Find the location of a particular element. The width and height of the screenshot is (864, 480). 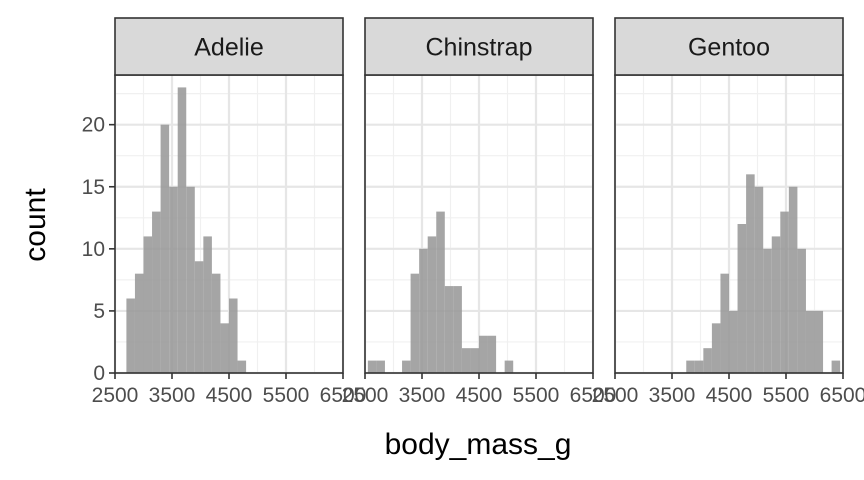

y-tick-label: 10 is located at coordinates (93, 249).